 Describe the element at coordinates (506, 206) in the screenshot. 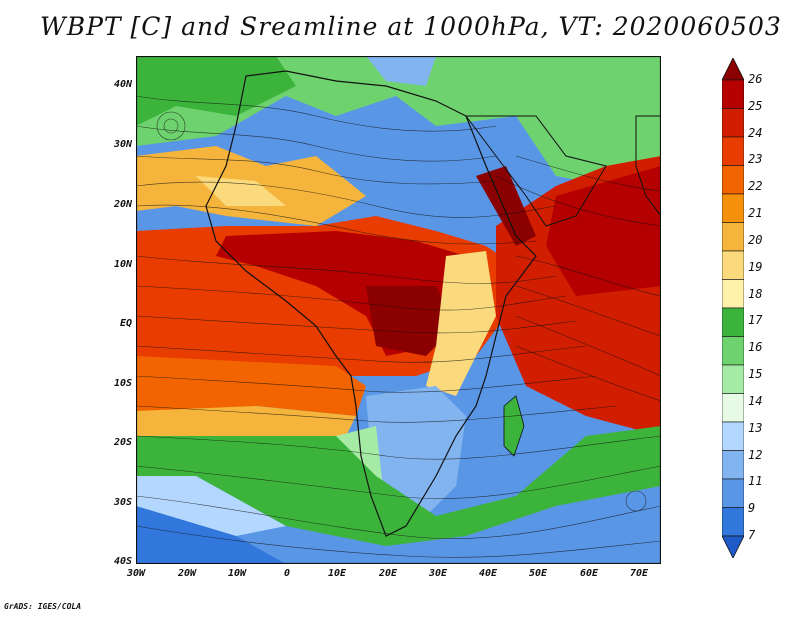

I see `red-sea-strip` at that location.